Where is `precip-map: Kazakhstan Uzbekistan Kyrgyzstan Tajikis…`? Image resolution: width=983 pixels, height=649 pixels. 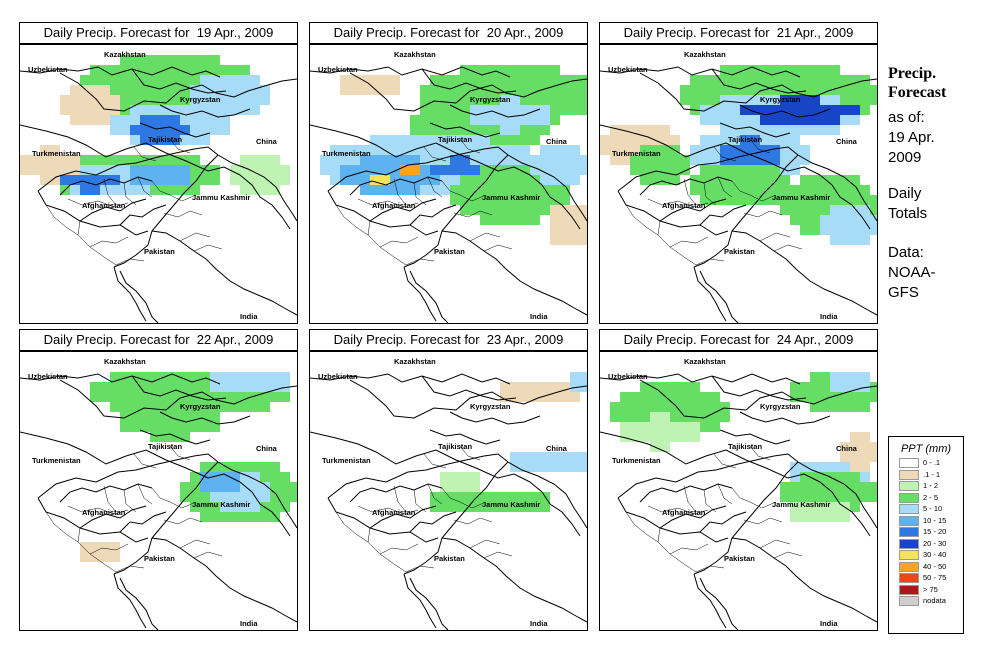 precip-map: Kazakhstan Uzbekistan Kyrgyzstan Tajikis… is located at coordinates (738, 184).